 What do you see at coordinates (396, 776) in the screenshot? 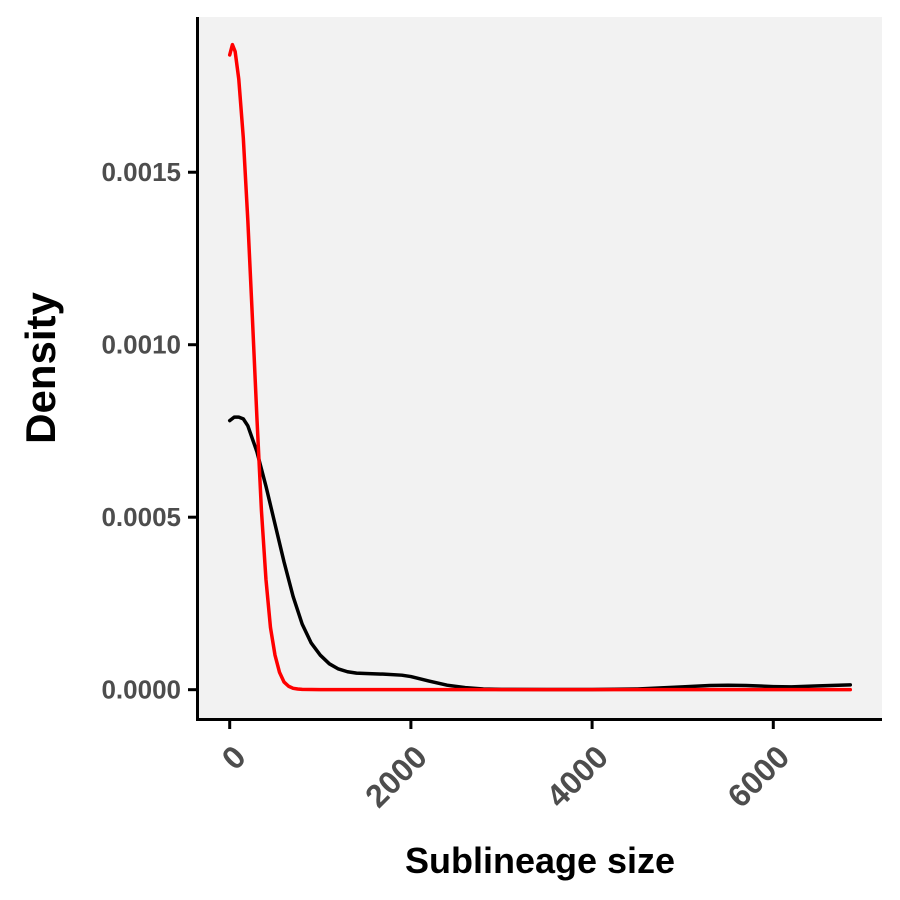
I see `x-tick-label: 2000` at bounding box center [396, 776].